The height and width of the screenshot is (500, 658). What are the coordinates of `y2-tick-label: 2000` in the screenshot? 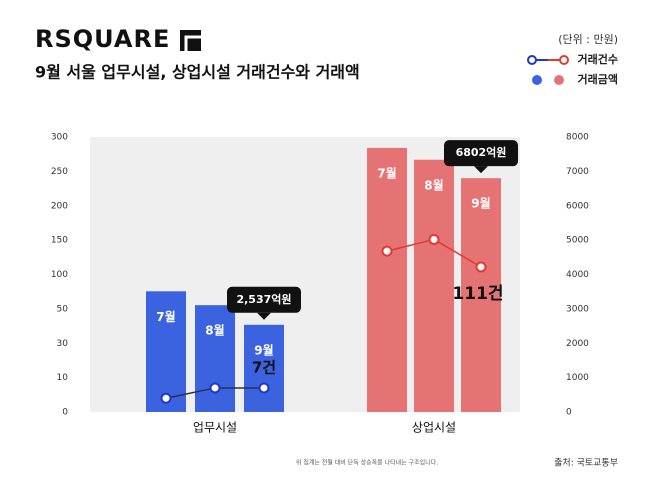 It's located at (577, 344).